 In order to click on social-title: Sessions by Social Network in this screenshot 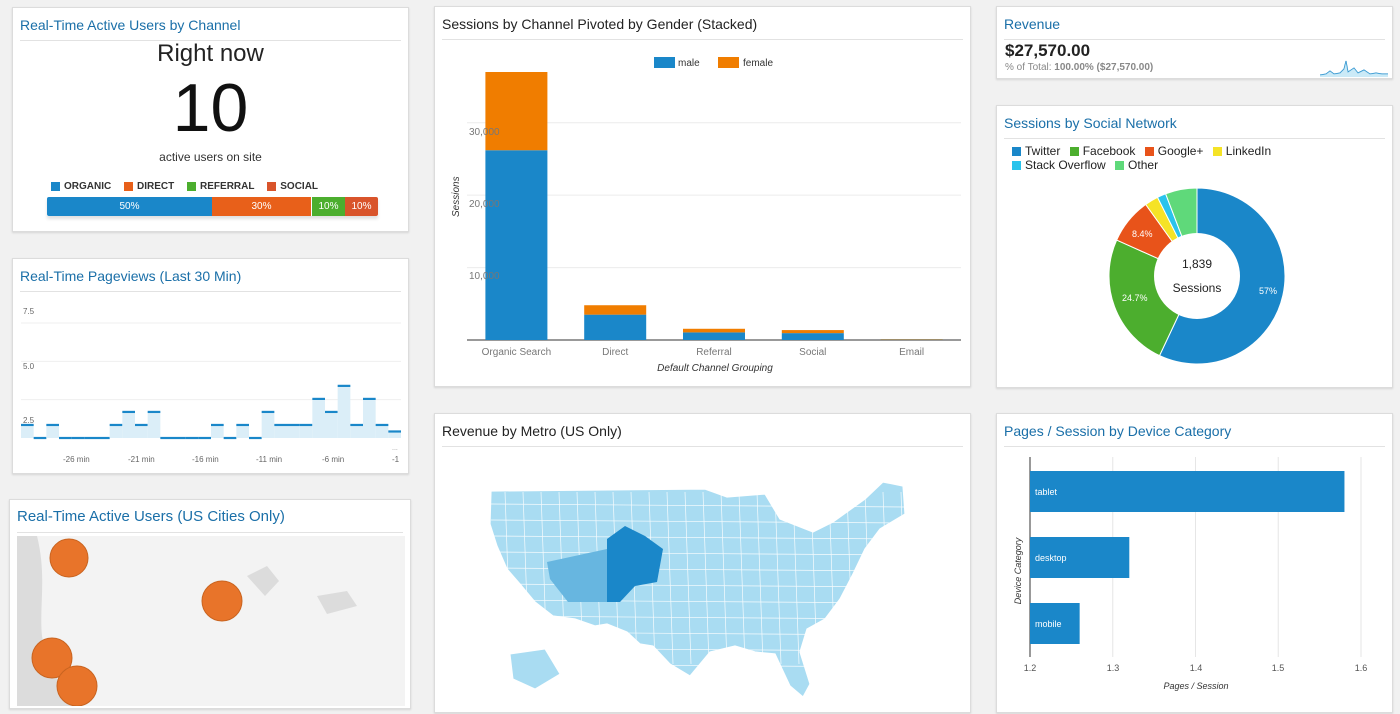, I will do `click(1194, 126)`.